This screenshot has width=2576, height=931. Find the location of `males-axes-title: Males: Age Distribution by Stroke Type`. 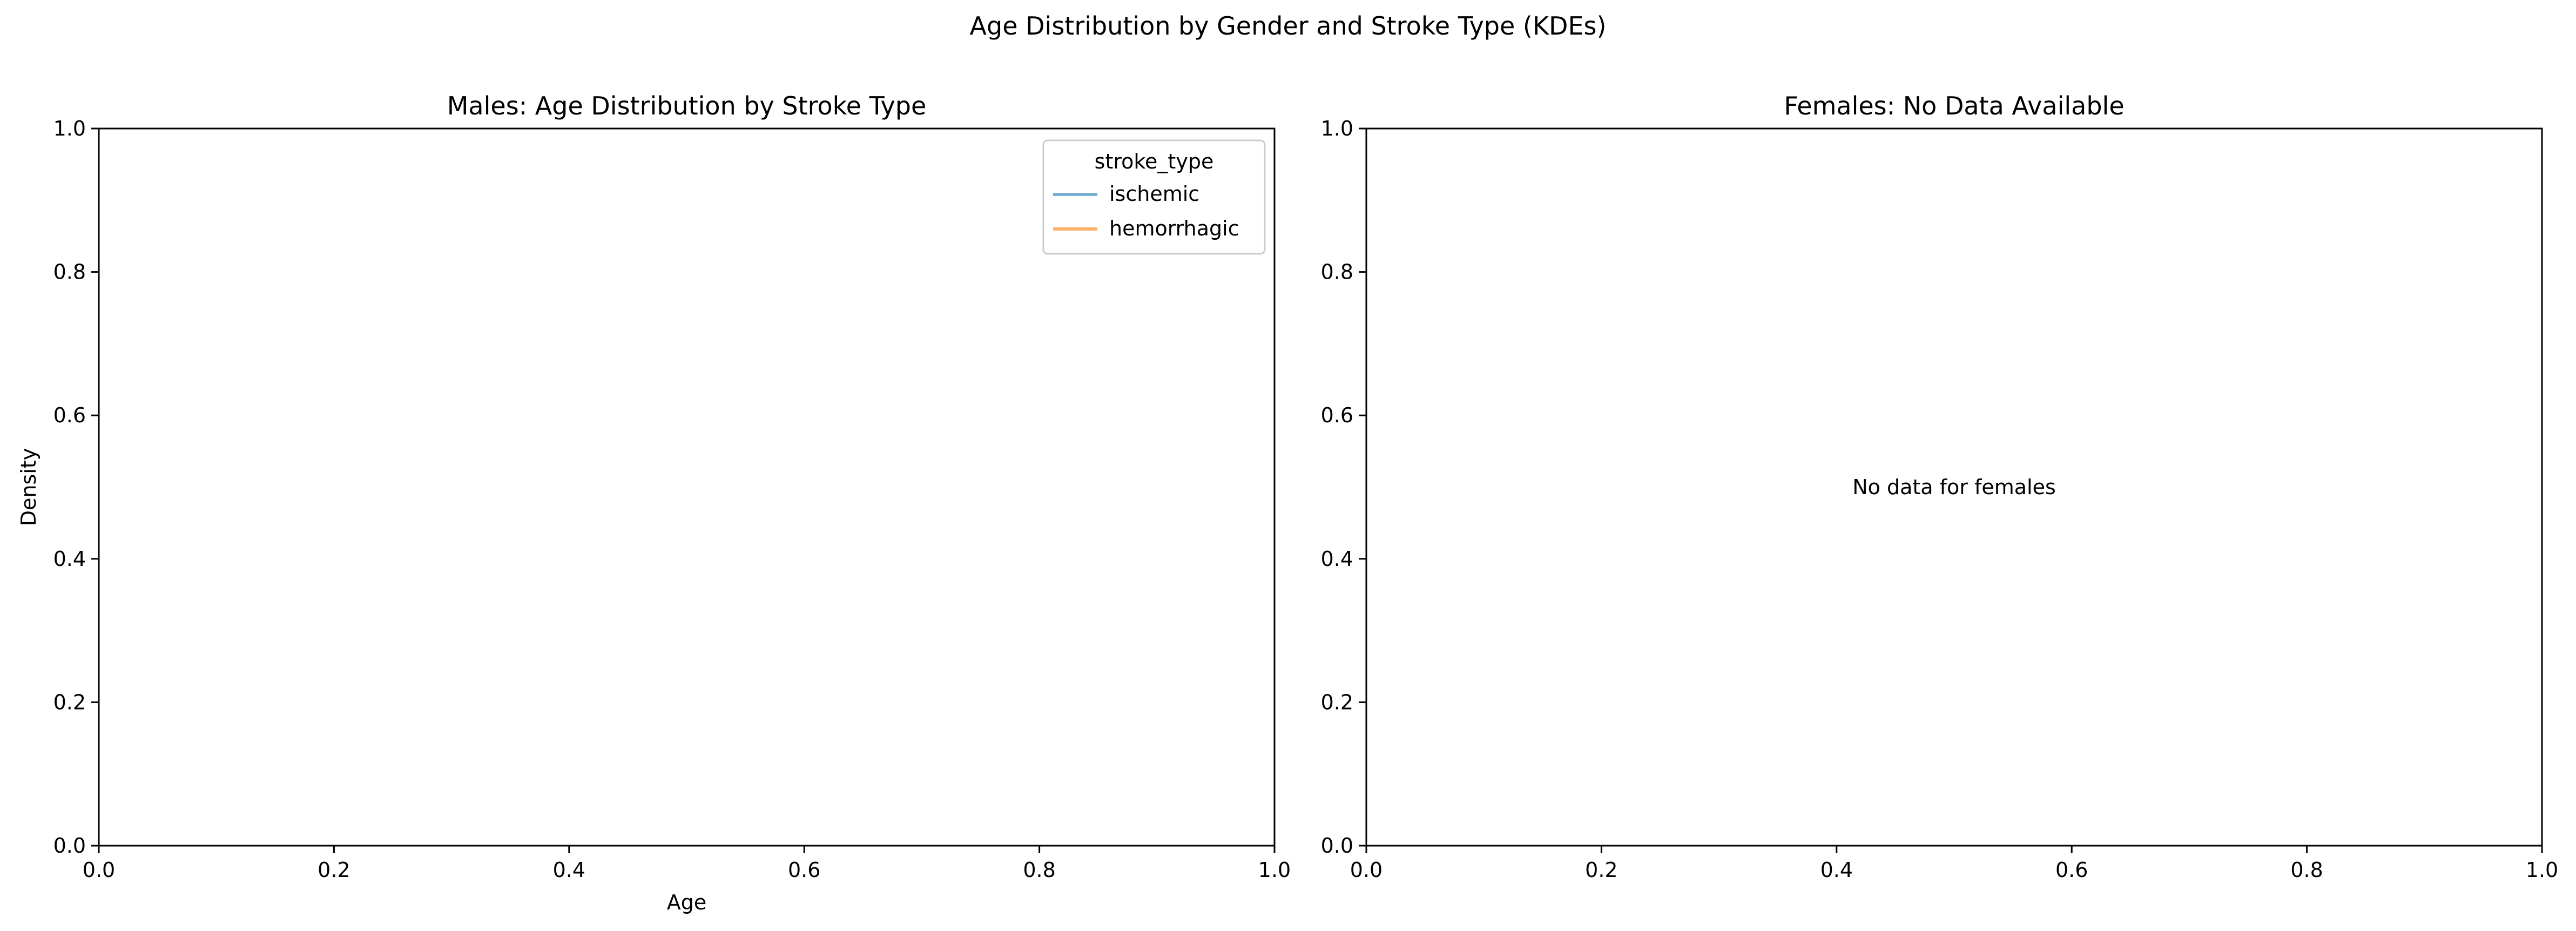

males-axes-title: Males: Age Distribution by Stroke Type is located at coordinates (687, 105).